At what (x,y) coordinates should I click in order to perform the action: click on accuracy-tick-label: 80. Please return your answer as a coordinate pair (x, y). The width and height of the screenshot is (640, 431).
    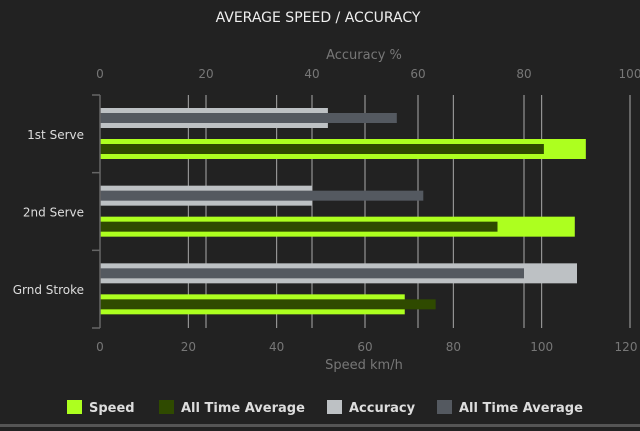
    Looking at the image, I should click on (523, 74).